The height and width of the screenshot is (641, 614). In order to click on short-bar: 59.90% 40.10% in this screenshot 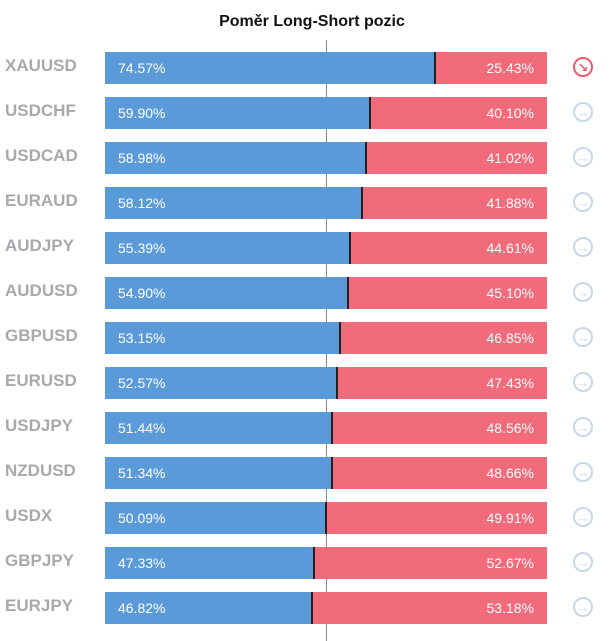, I will do `click(326, 113)`.